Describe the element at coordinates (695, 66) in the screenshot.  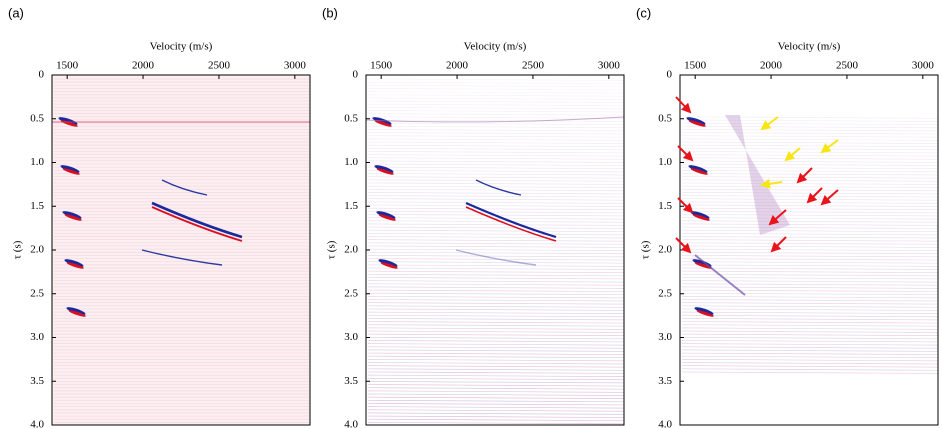
I see `x-tick-label: 1500` at that location.